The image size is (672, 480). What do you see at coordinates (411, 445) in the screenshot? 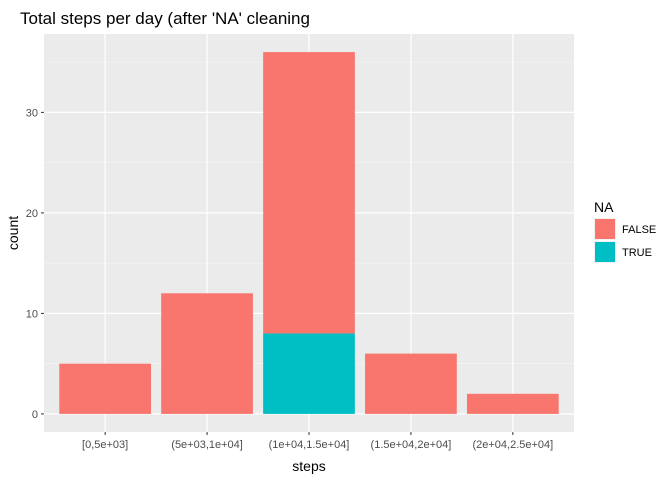
I see `x-tick-label: (1.5e+04,2e+04]` at bounding box center [411, 445].